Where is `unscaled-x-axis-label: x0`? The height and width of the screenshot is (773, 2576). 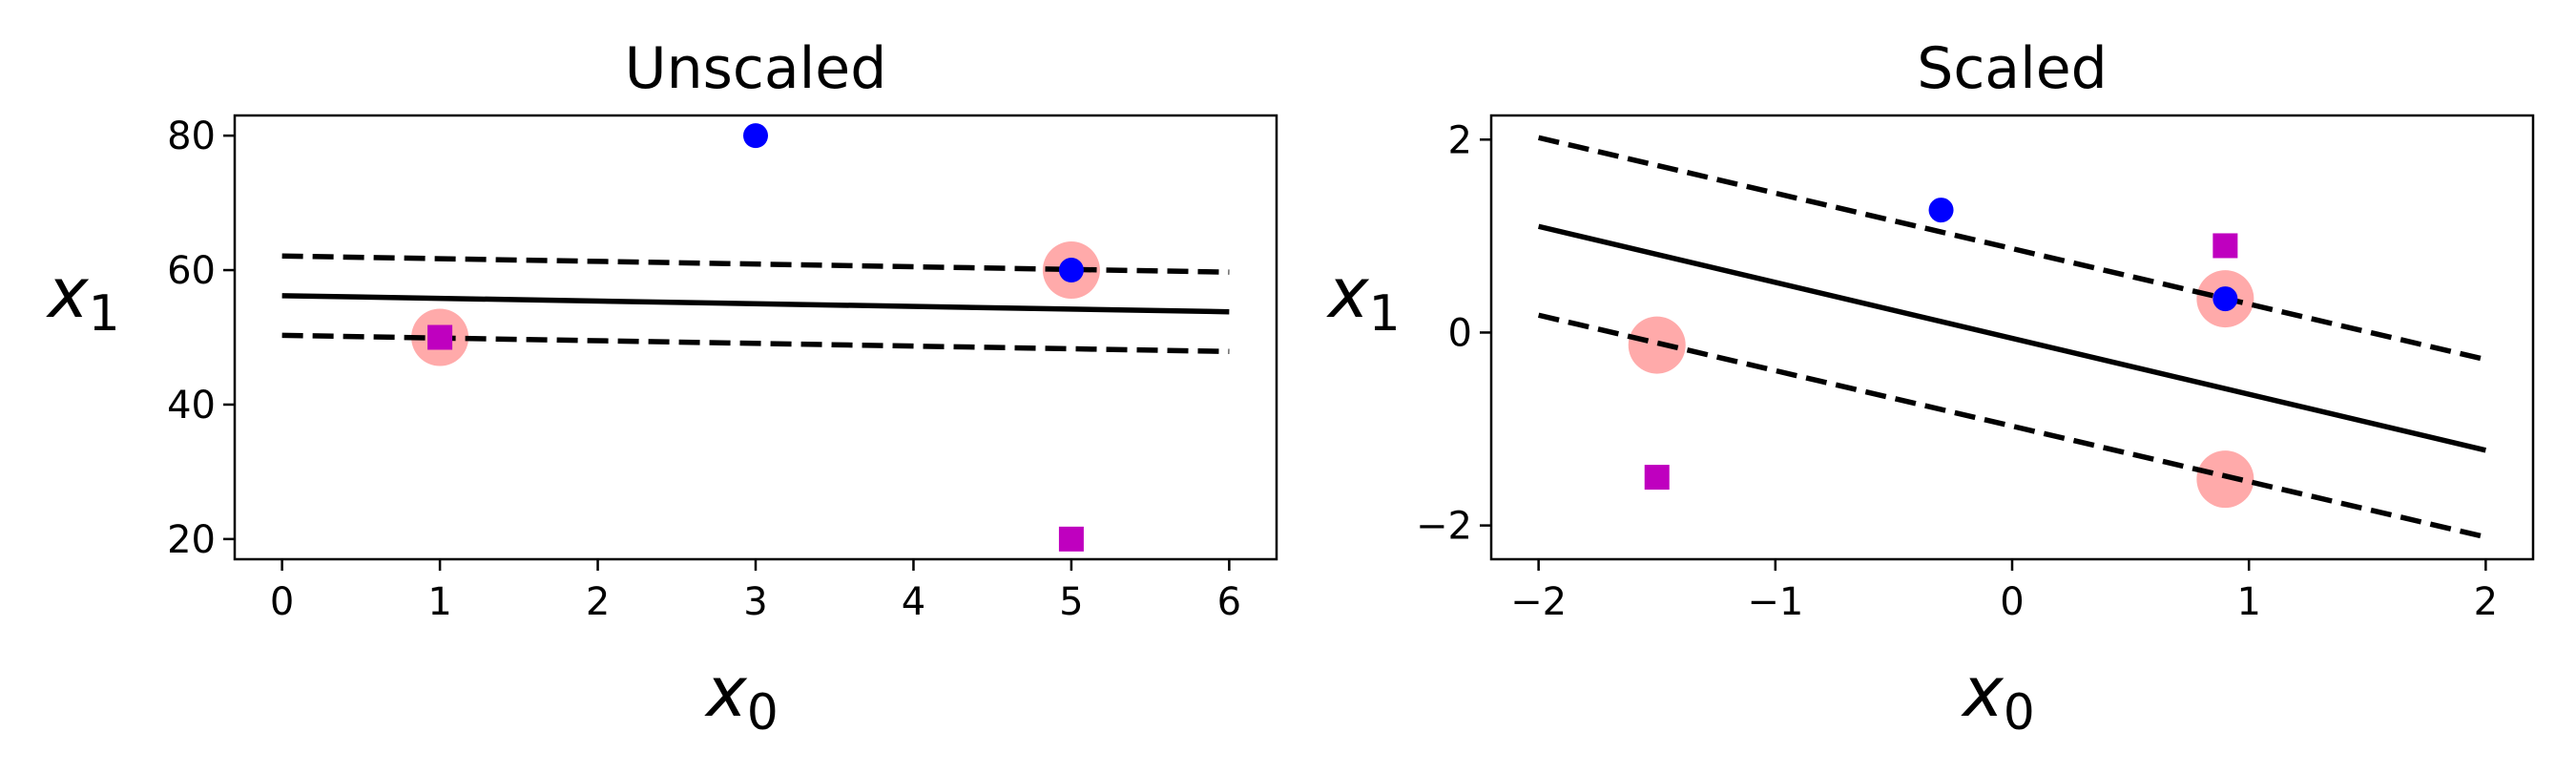
unscaled-x-axis-label: x0 is located at coordinates (741, 697).